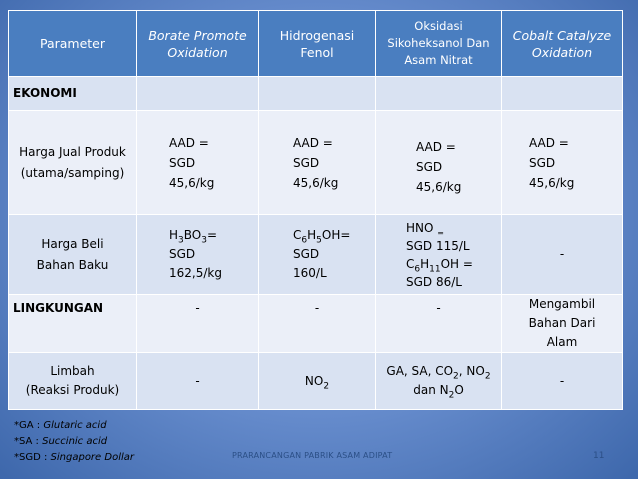 This screenshot has width=638, height=479. I want to click on header-cobalt-line1: Cobalt Catalyze, so click(562, 35).